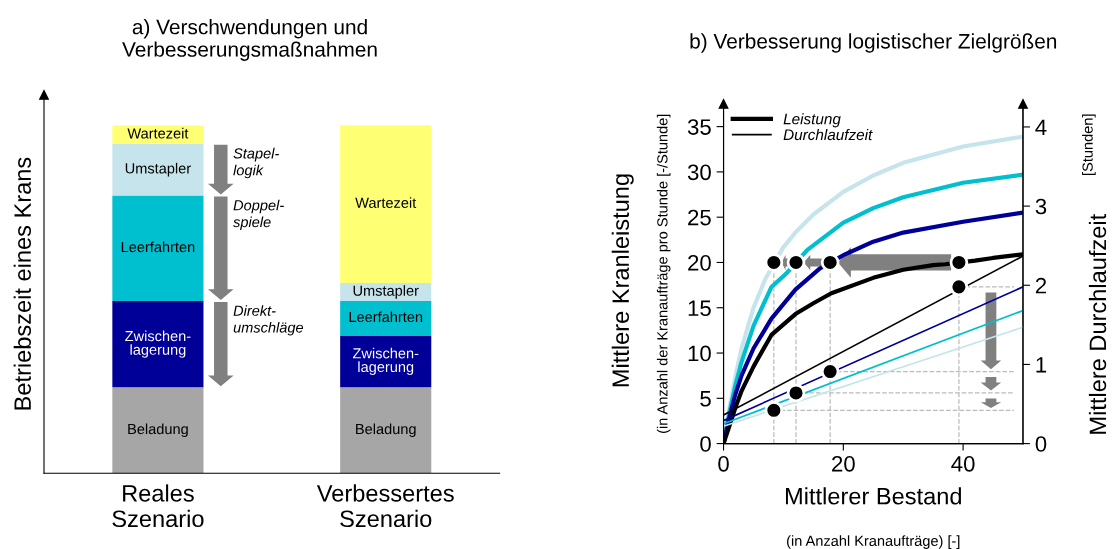 Image resolution: width=1114 pixels, height=549 pixels. What do you see at coordinates (1041, 444) in the screenshot?
I see `y2-tick-label: 0` at bounding box center [1041, 444].